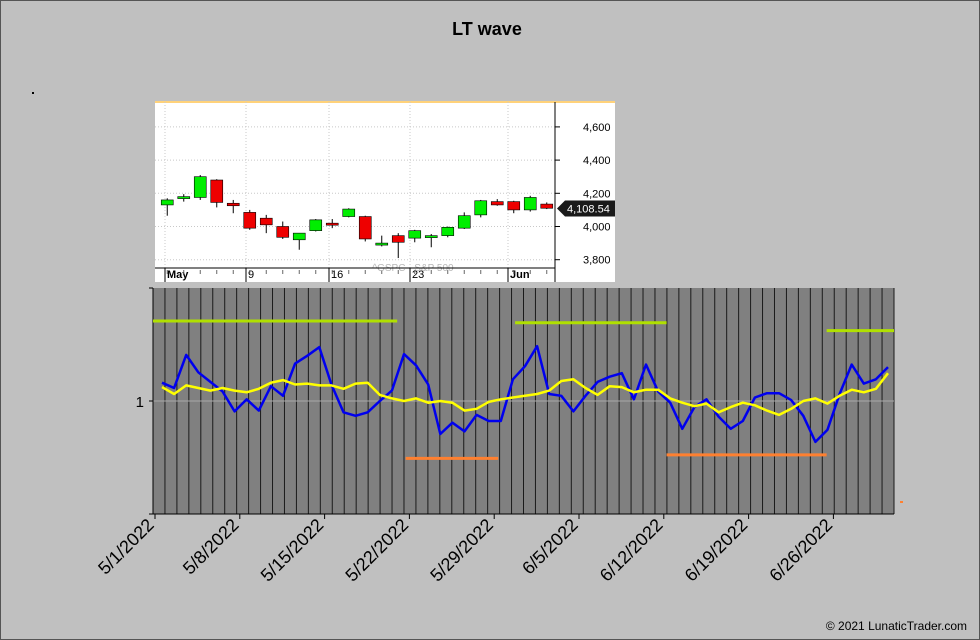 The image size is (980, 640). I want to click on wave-x-tick-label: 5/8/2022, so click(211, 547).